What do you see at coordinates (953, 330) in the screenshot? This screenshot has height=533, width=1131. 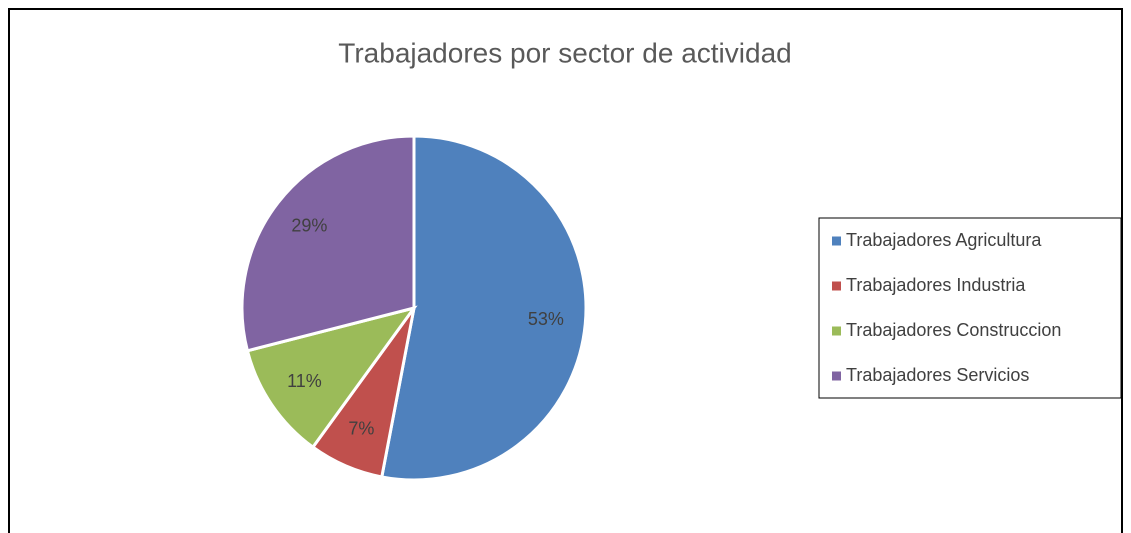 I see `legend-label: Trabajadores Construccion` at bounding box center [953, 330].